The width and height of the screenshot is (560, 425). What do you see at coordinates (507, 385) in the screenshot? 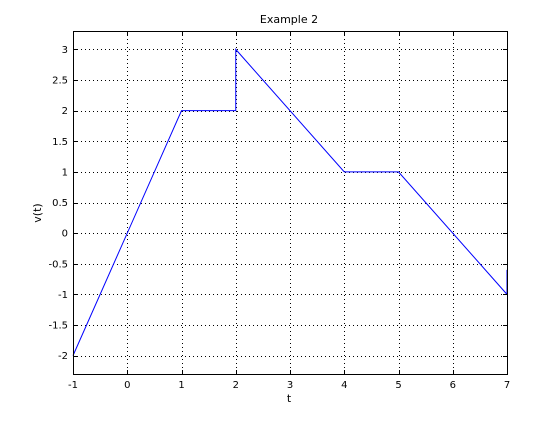
I see `x-tick-label: 7` at bounding box center [507, 385].